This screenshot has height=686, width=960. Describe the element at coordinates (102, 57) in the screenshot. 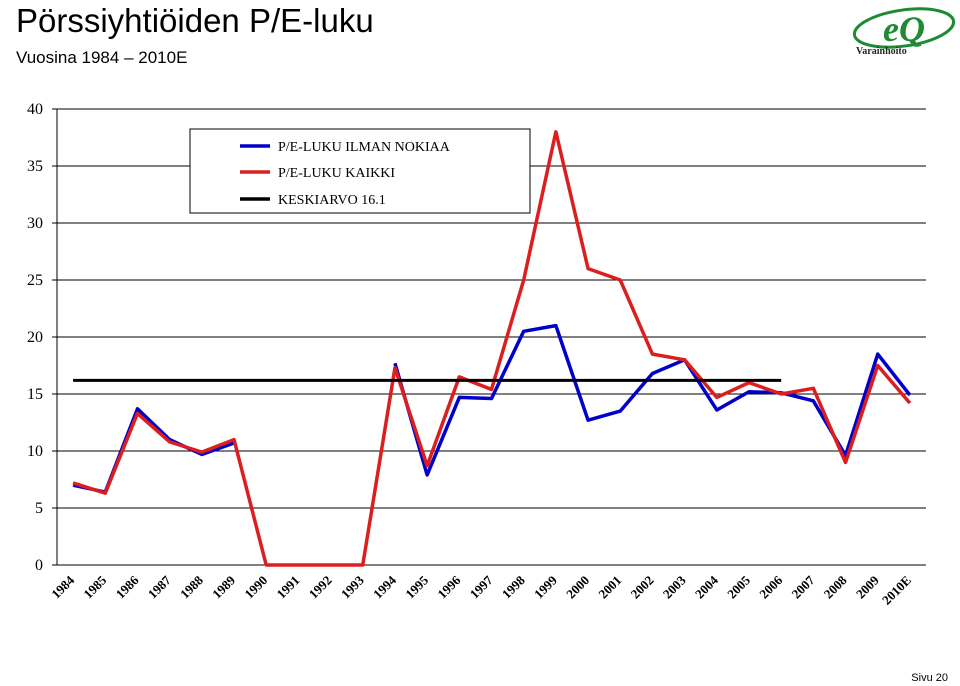

I see `page-subtitle: Vuosina 1984 – 2010E` at that location.